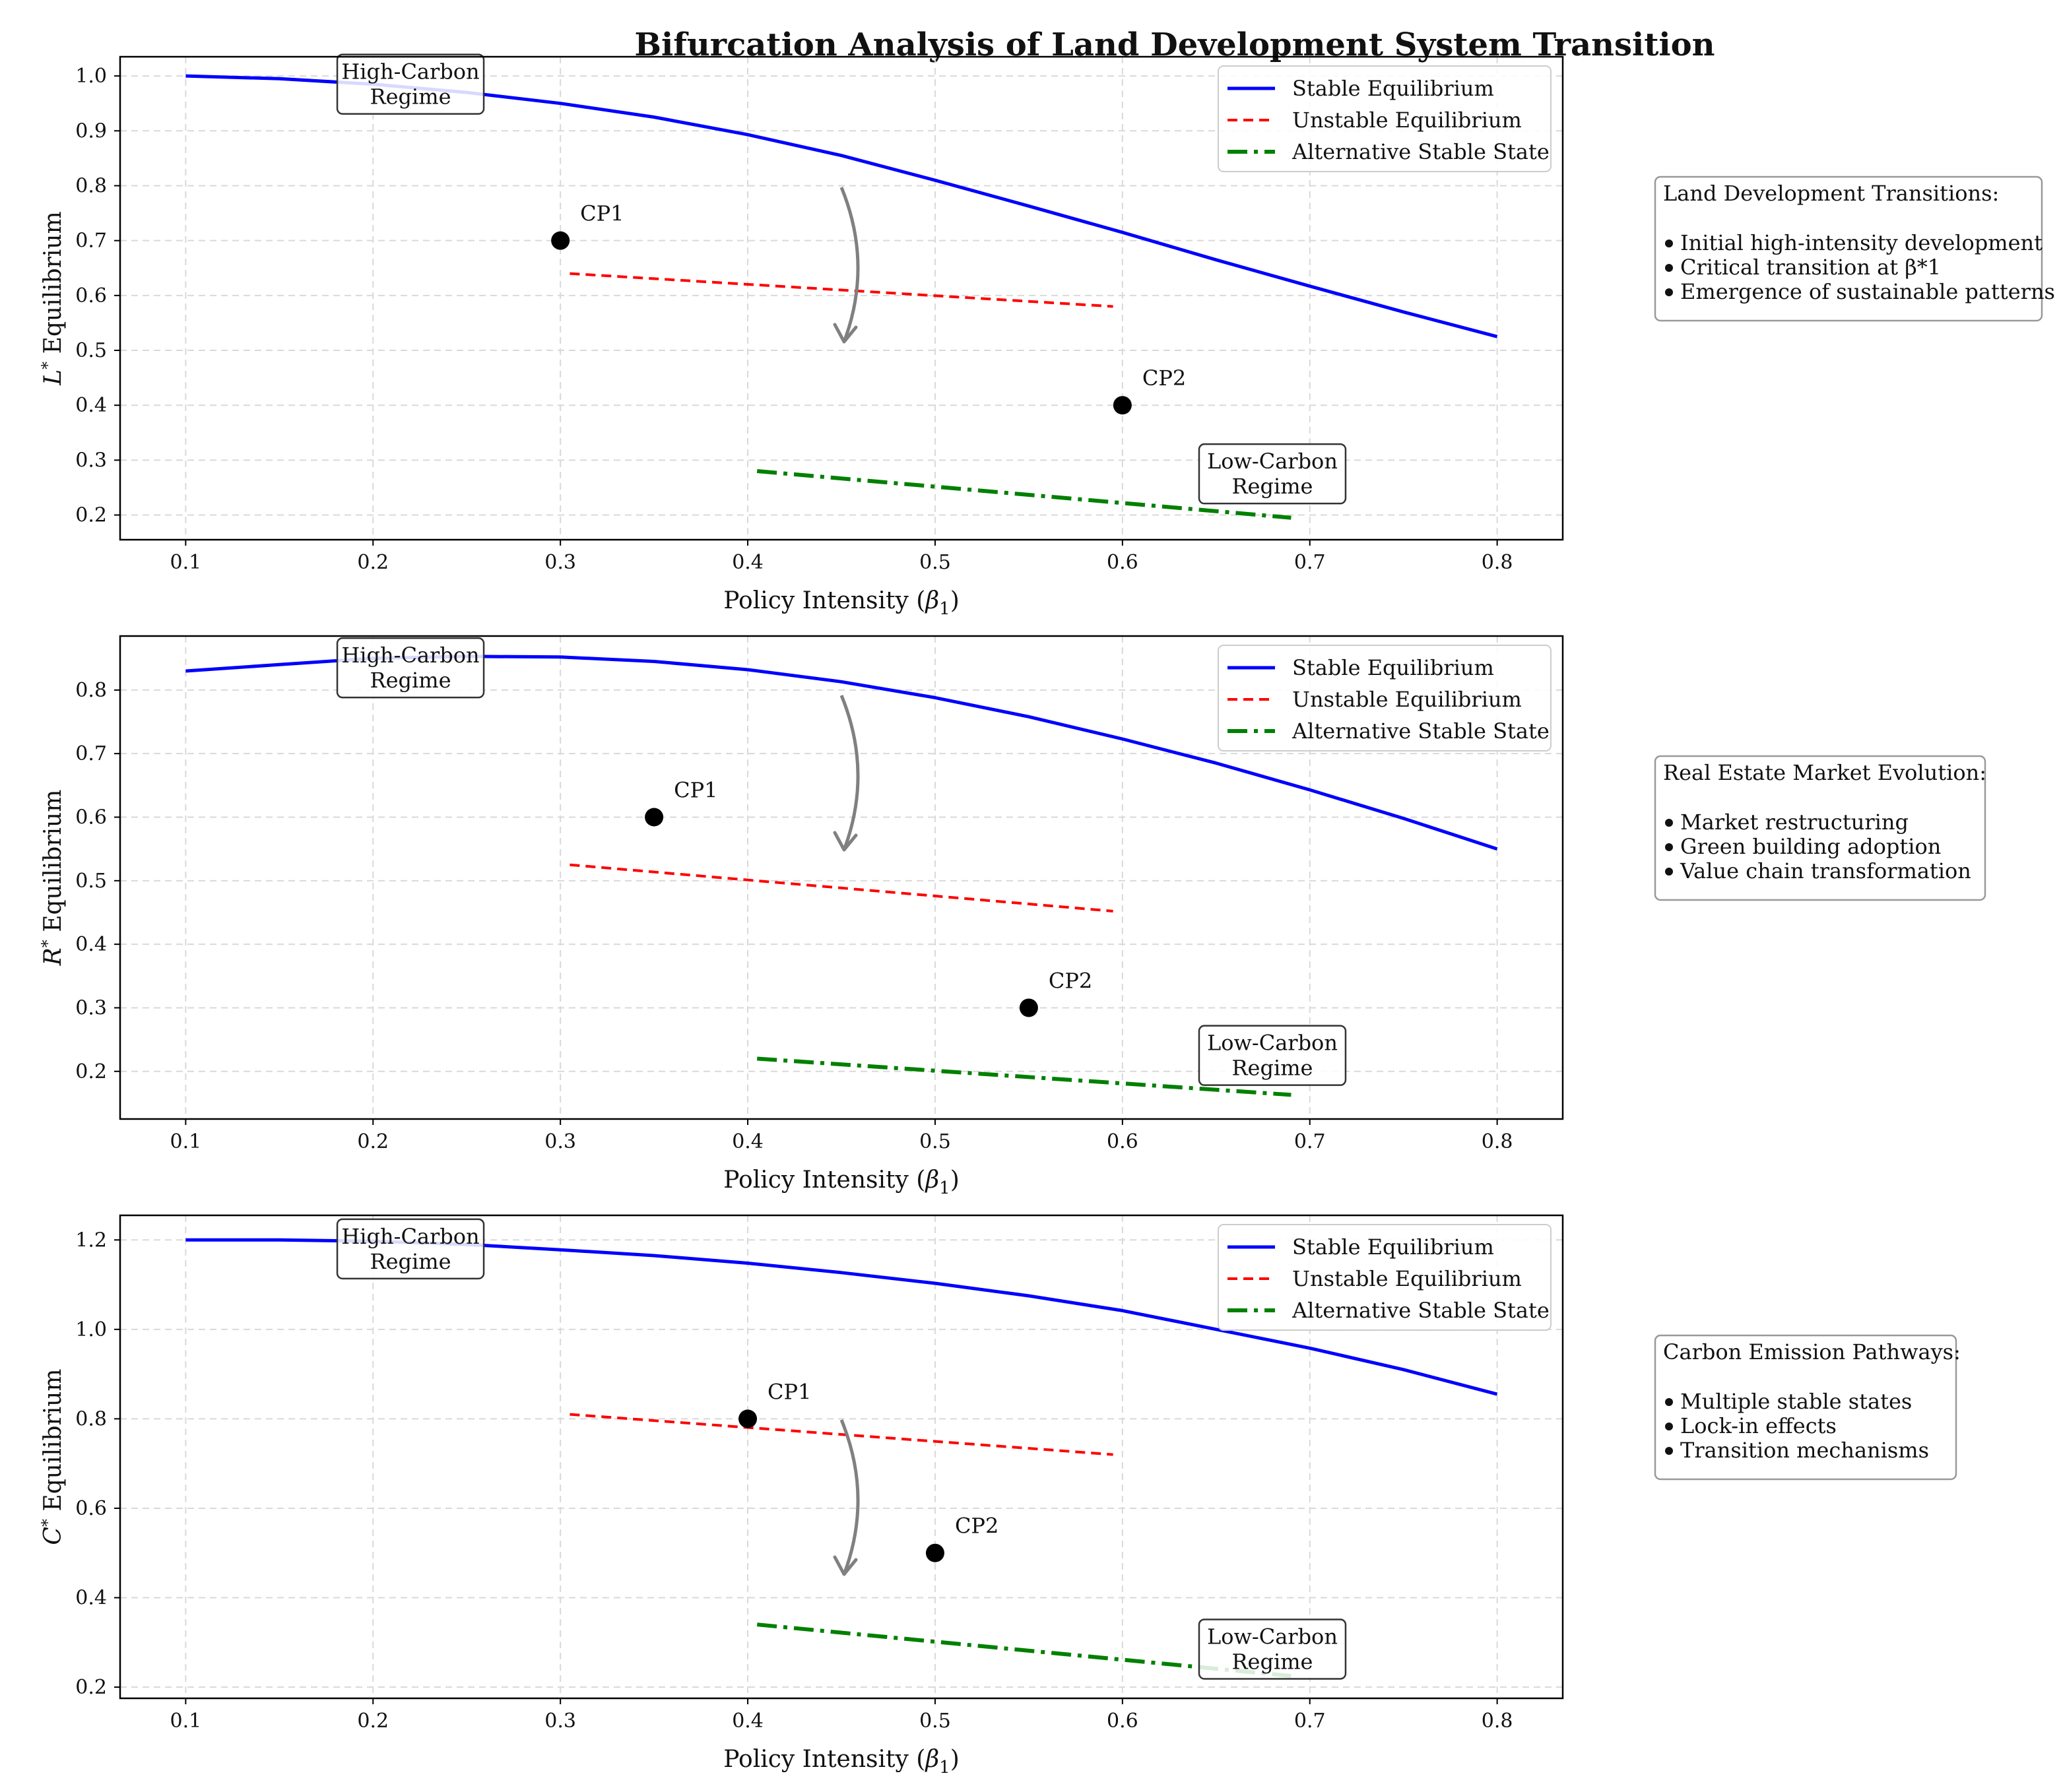 The height and width of the screenshot is (1792, 2061). What do you see at coordinates (955, 600) in the screenshot?
I see `x-axis-label-close: )` at bounding box center [955, 600].